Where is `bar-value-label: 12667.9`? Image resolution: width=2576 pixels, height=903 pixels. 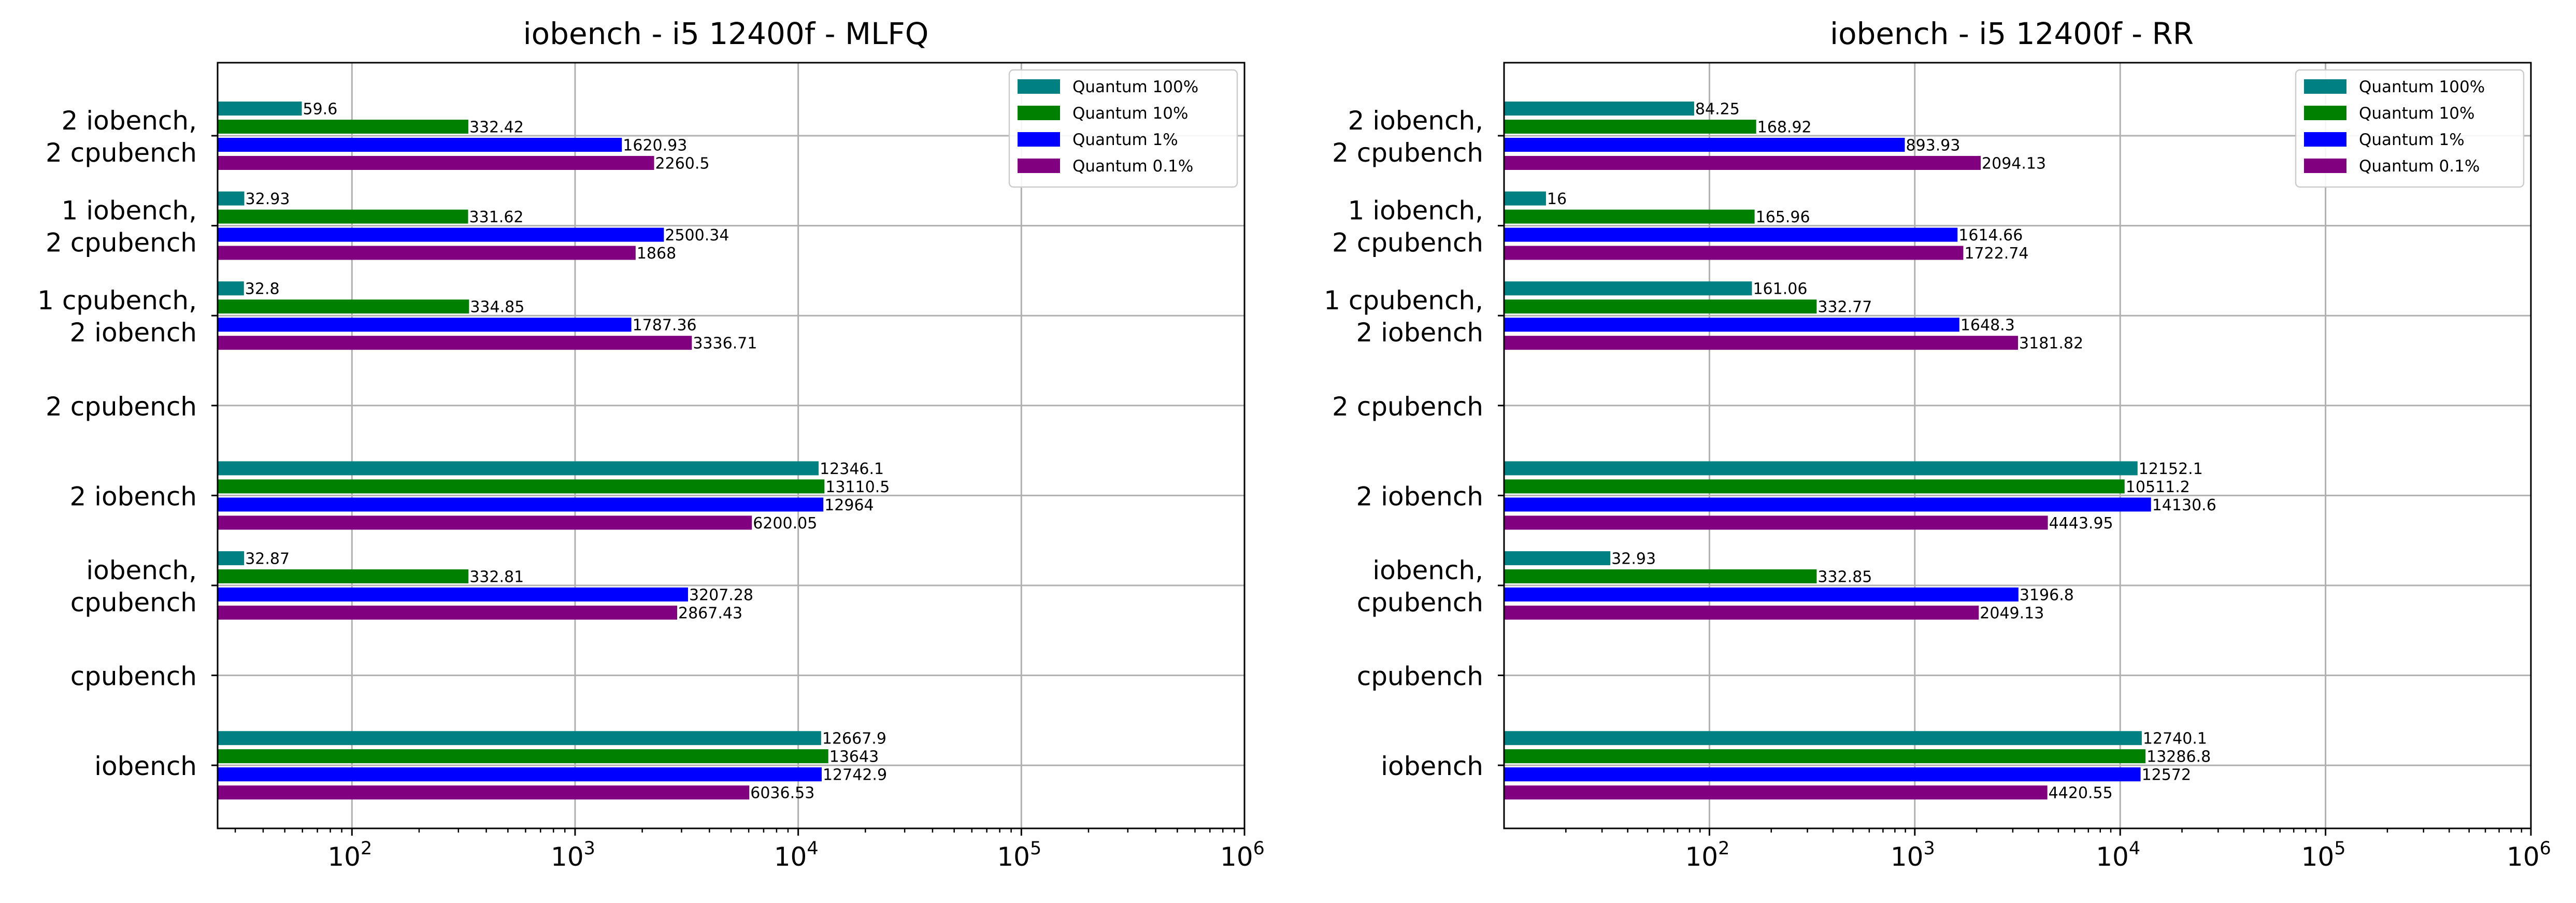 bar-value-label: 12667.9 is located at coordinates (854, 739).